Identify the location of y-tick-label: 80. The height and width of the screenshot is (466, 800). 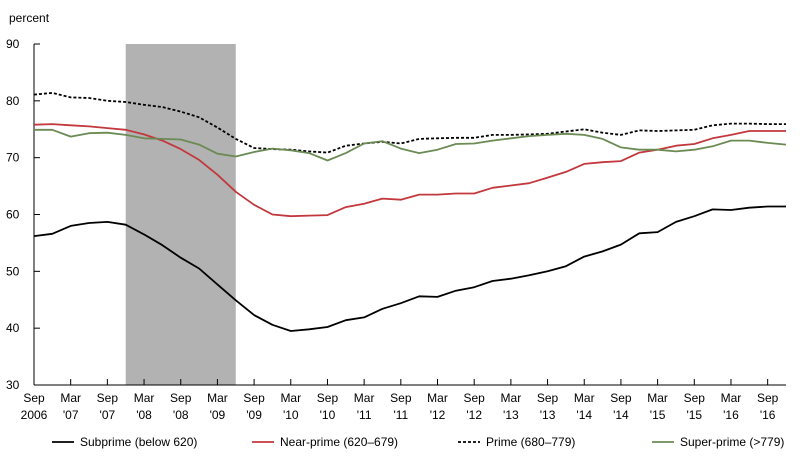
(13, 101).